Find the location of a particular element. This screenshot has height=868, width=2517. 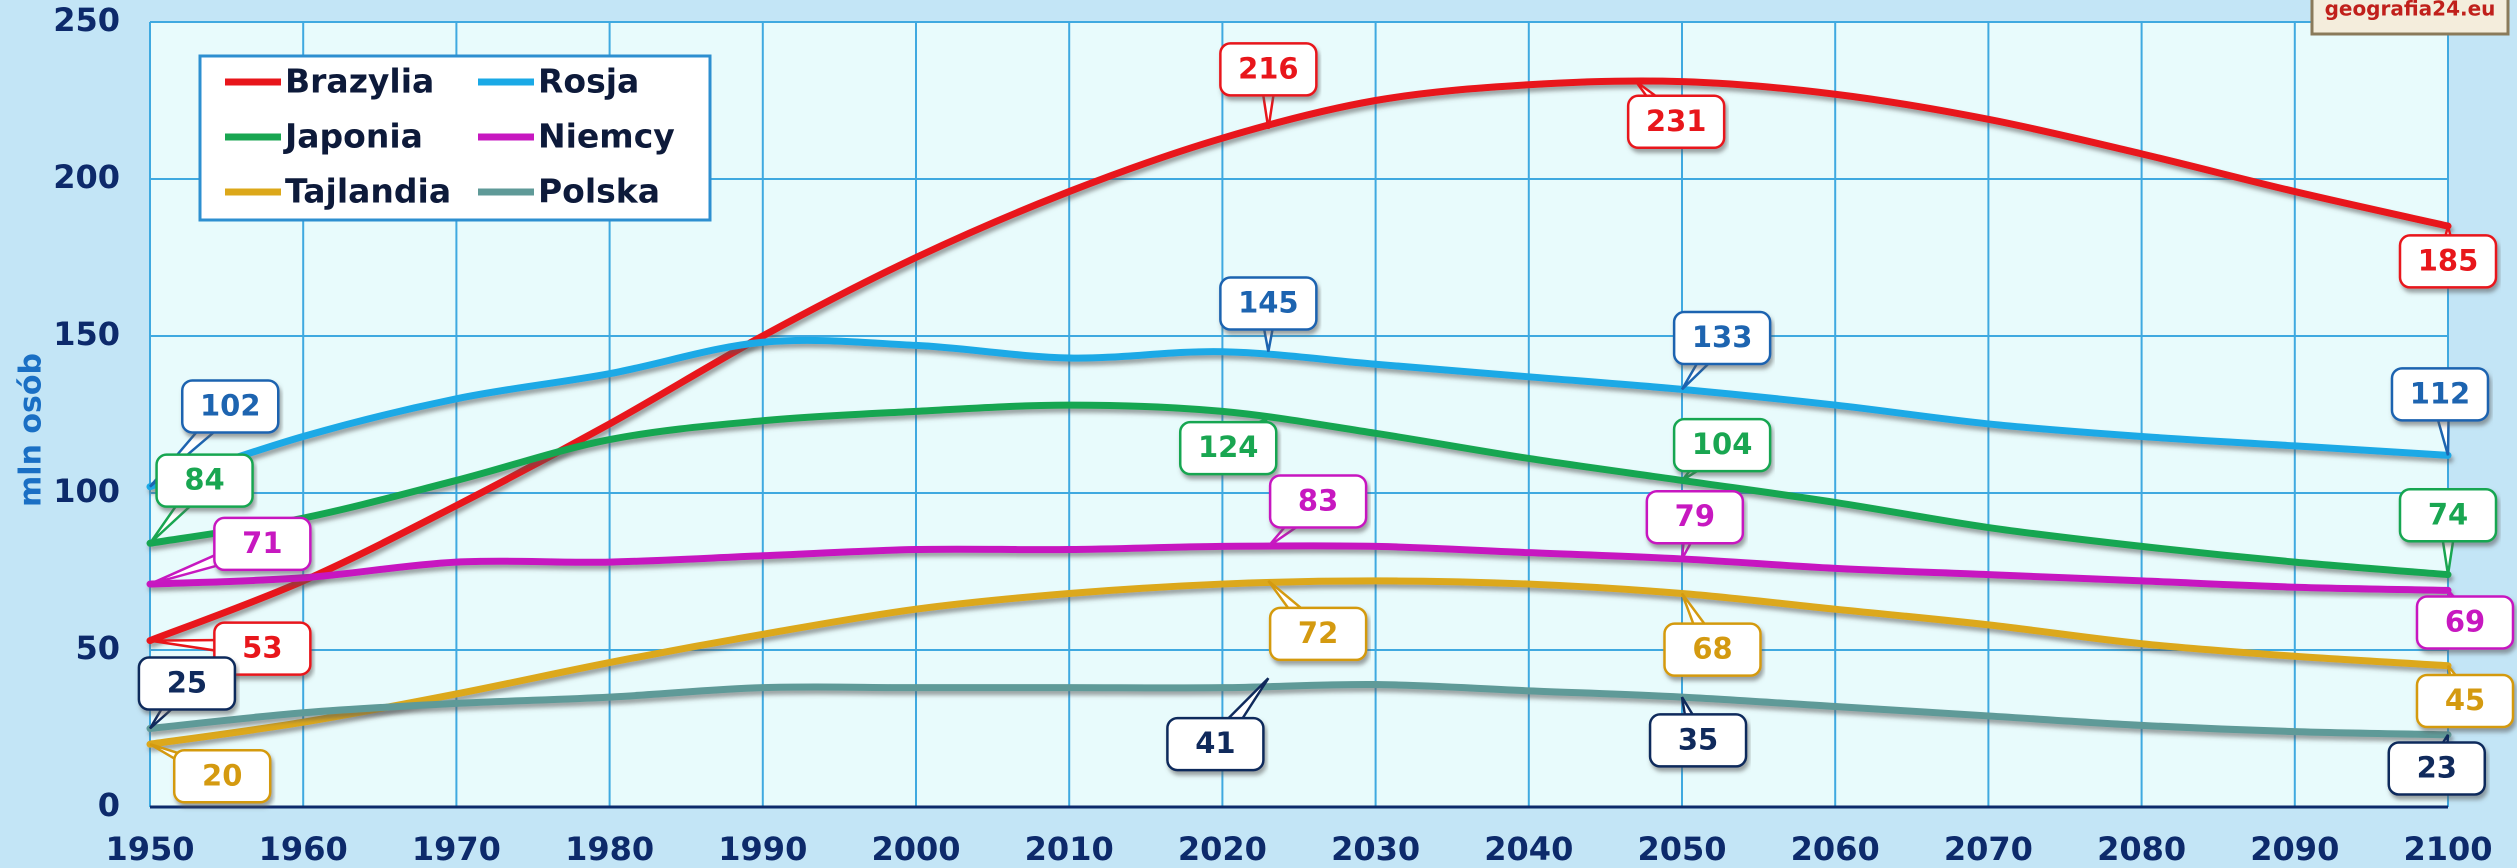

x-tick-label: 2060 is located at coordinates (1835, 849).